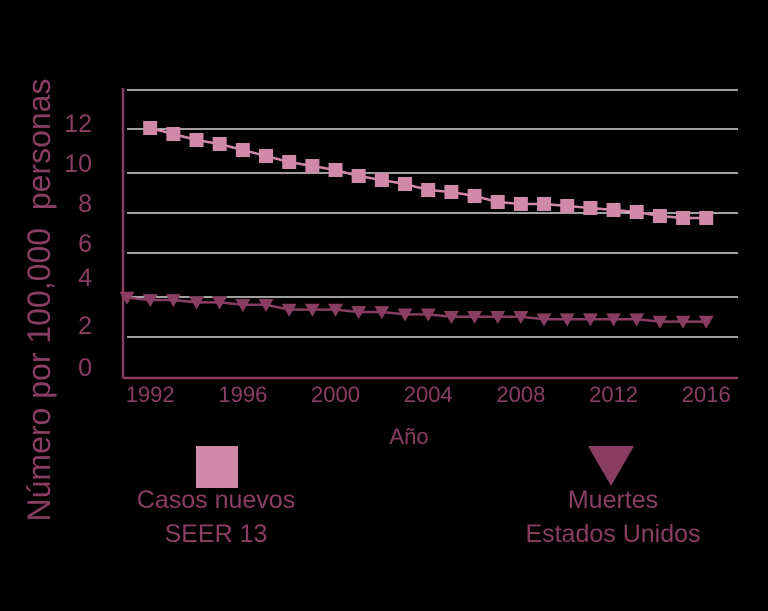 Image resolution: width=768 pixels, height=611 pixels. Describe the element at coordinates (408, 436) in the screenshot. I see `x-axis-title: Año` at that location.